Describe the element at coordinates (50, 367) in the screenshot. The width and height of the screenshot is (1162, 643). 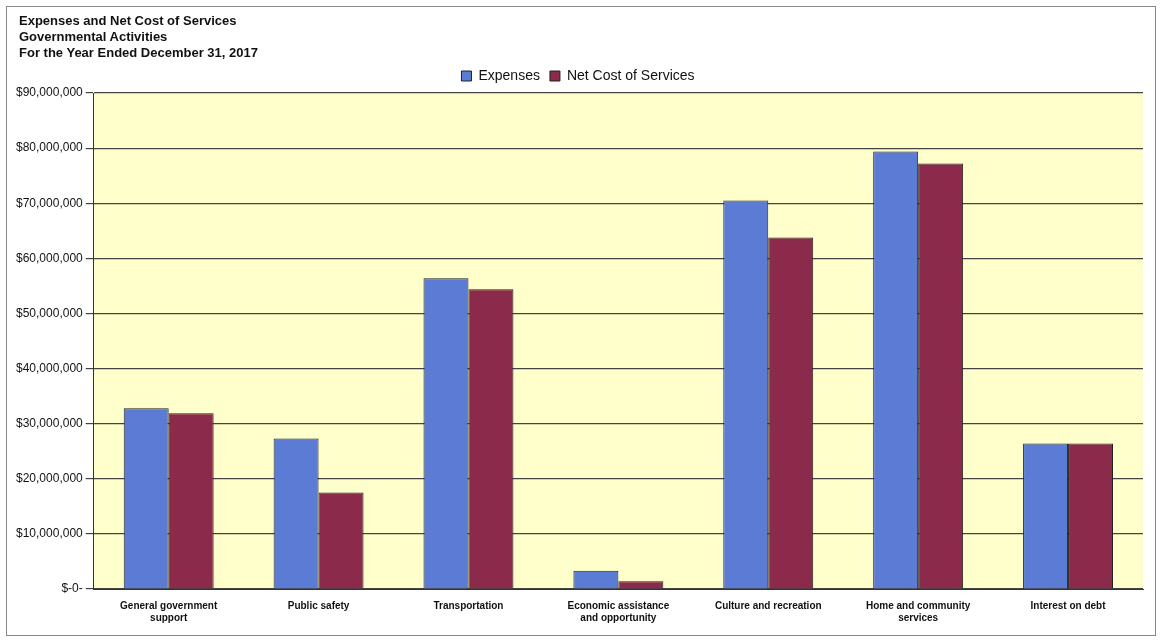
I see `y-tick-label: $40,000,000` at that location.